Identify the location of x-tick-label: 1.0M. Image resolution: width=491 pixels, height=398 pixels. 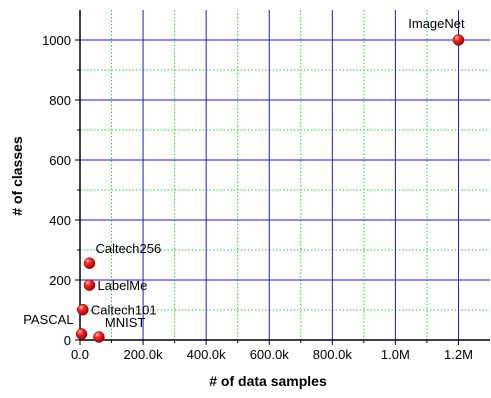
(395, 354).